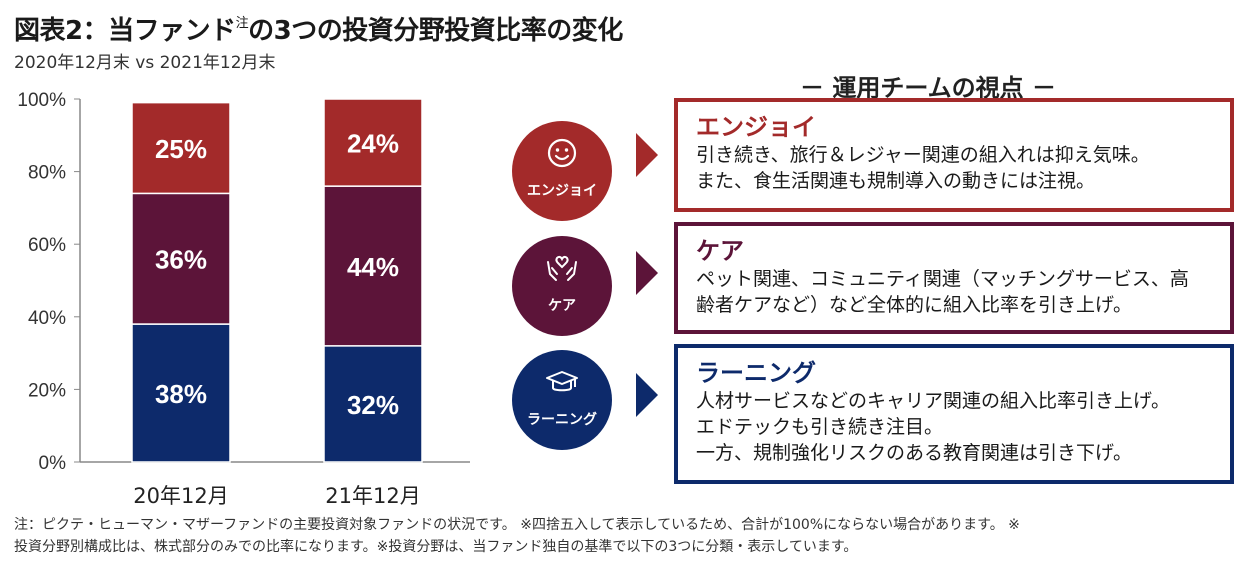  I want to click on enjoy-circle-label: エンジョイ, so click(562, 191).